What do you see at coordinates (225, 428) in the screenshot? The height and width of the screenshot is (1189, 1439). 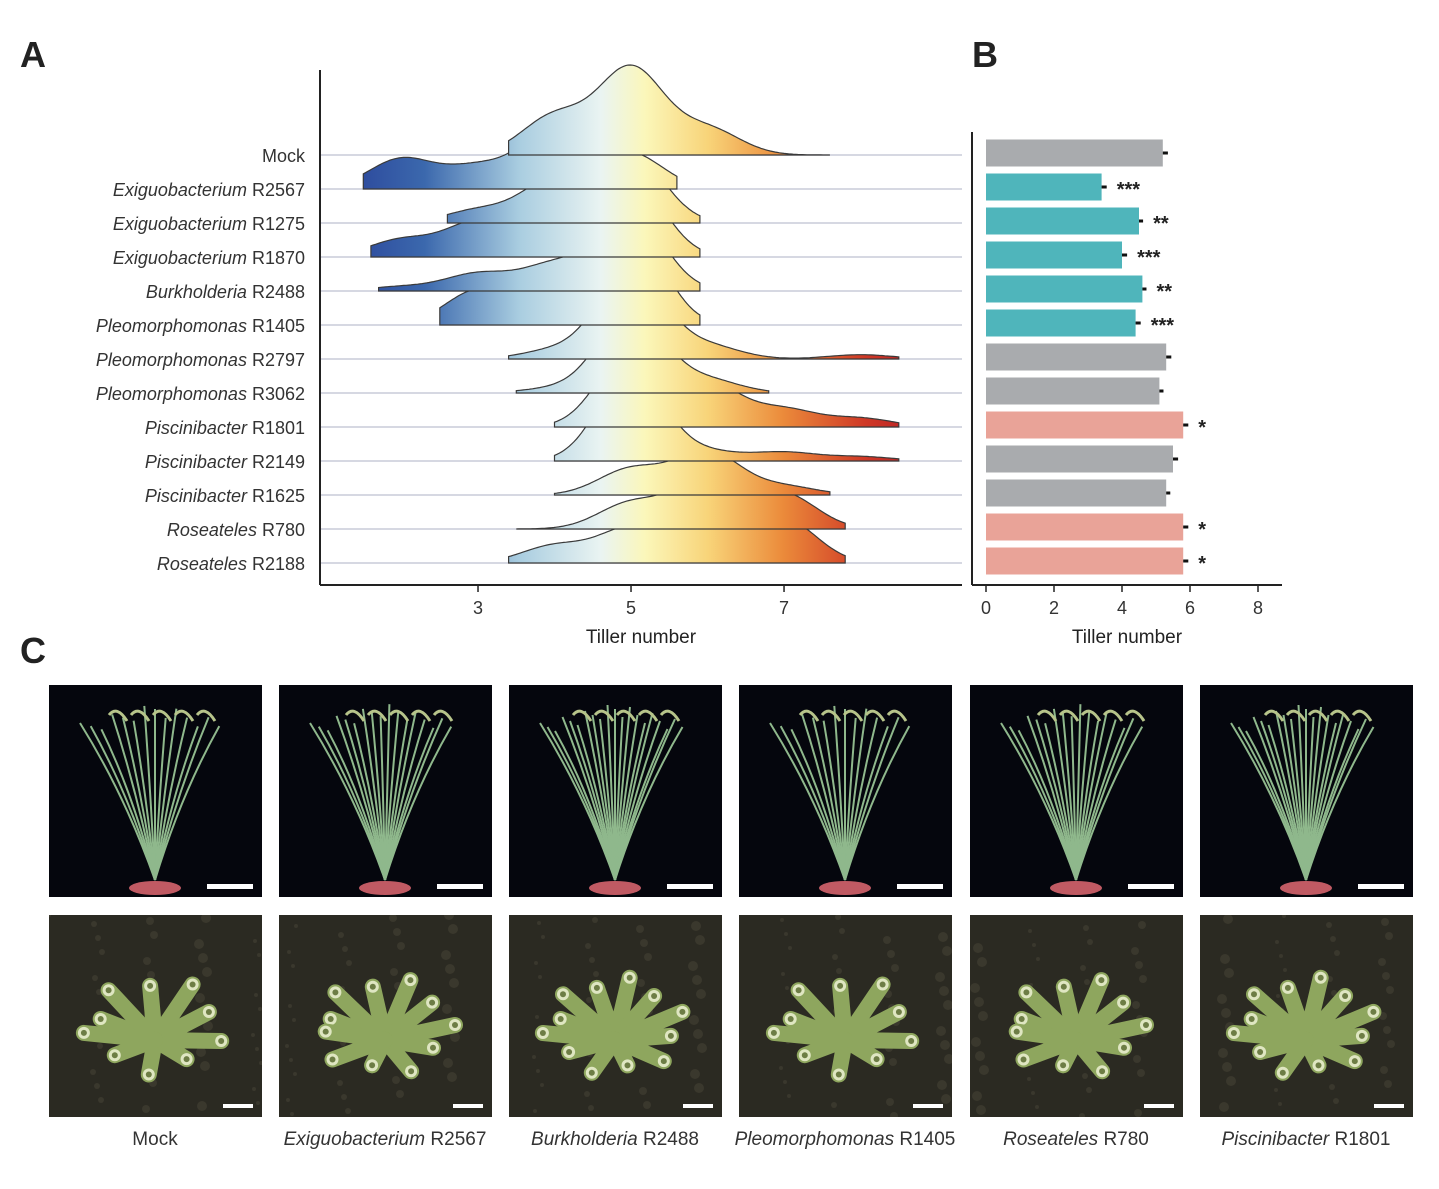 I see `ridge-label-8: Piscinibacter R1801` at bounding box center [225, 428].